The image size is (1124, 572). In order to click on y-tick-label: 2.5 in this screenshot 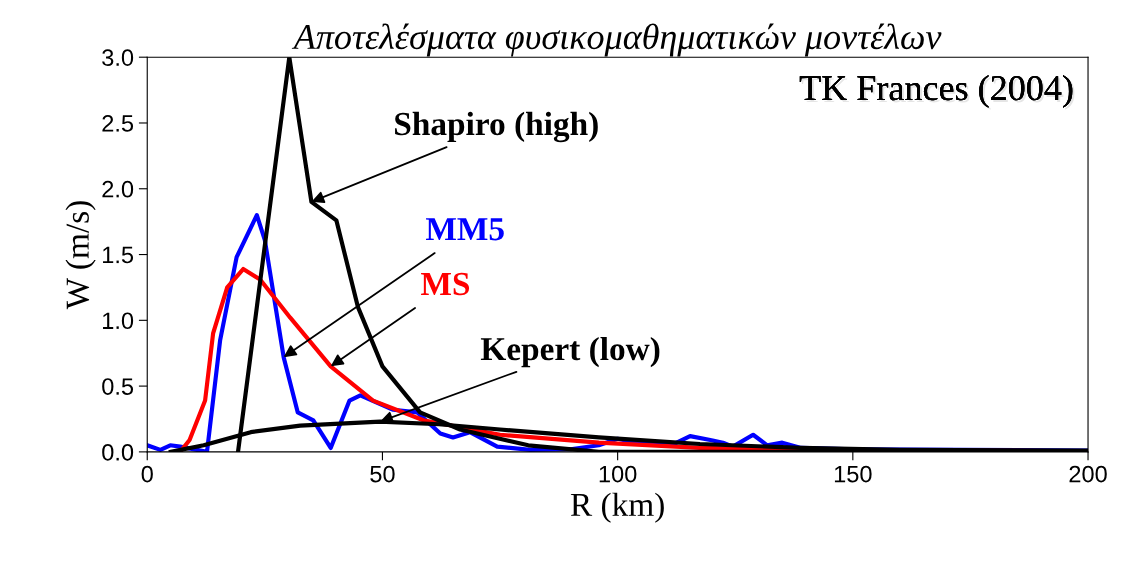, I will do `click(118, 123)`.